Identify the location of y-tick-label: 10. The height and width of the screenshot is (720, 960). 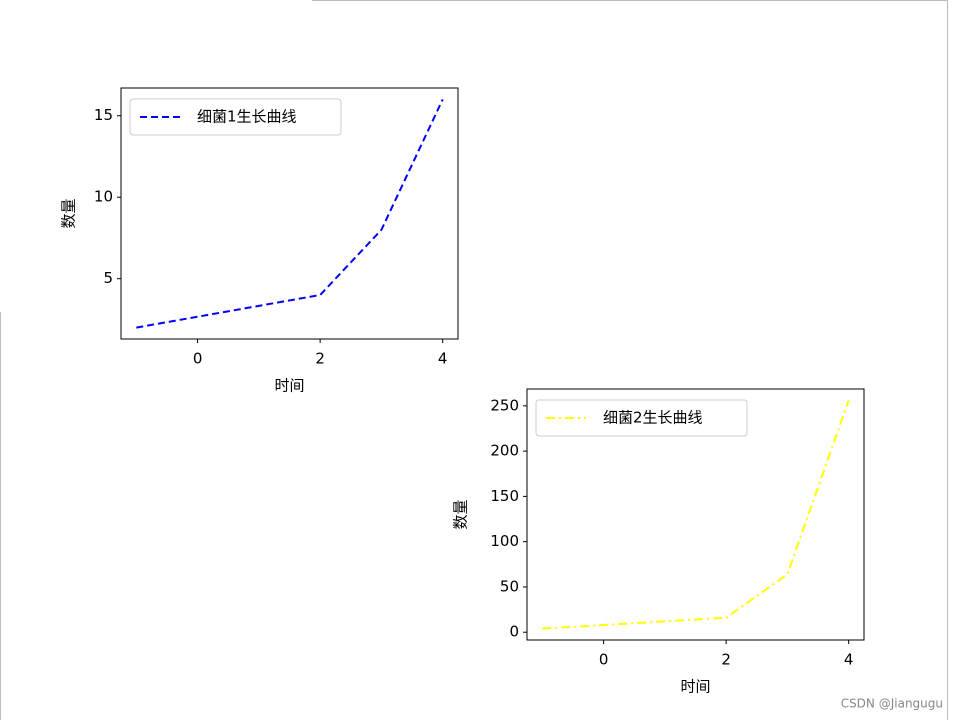
(103, 197).